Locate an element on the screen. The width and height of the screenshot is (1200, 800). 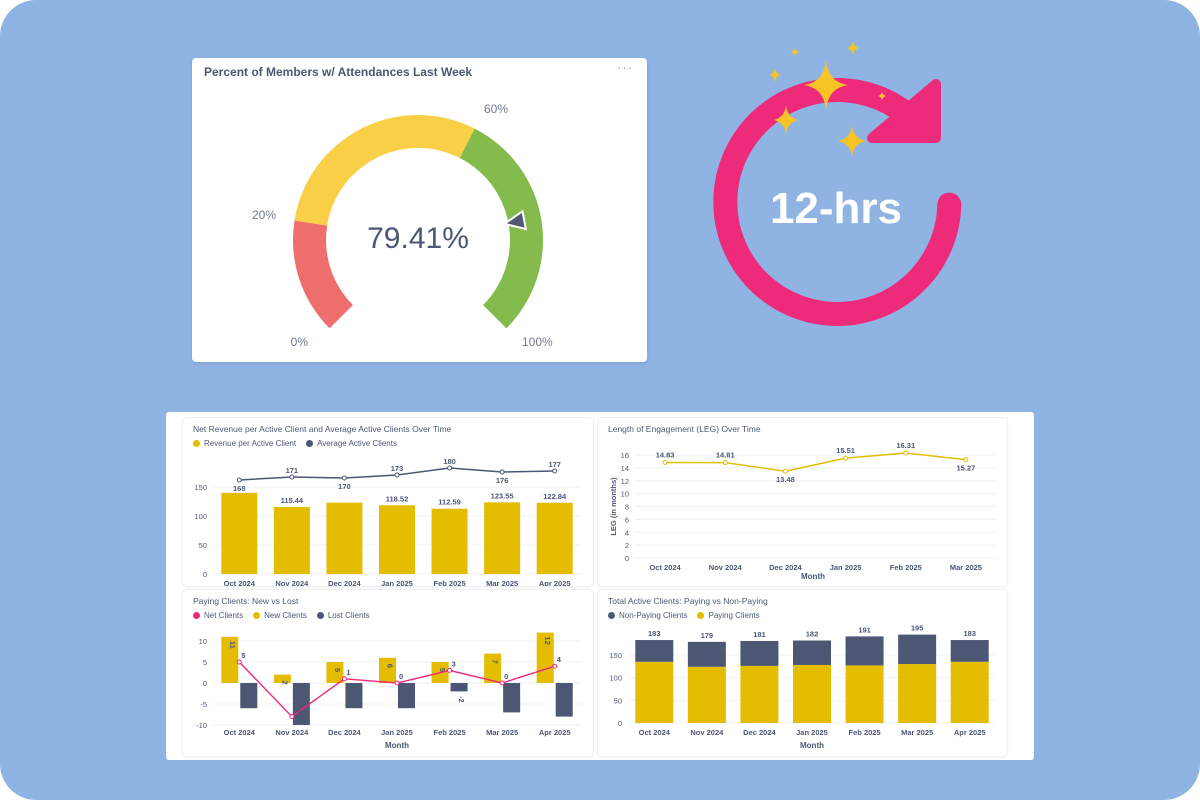
leg-title: Length of Engagement (LEG) Over Time is located at coordinates (684, 429).